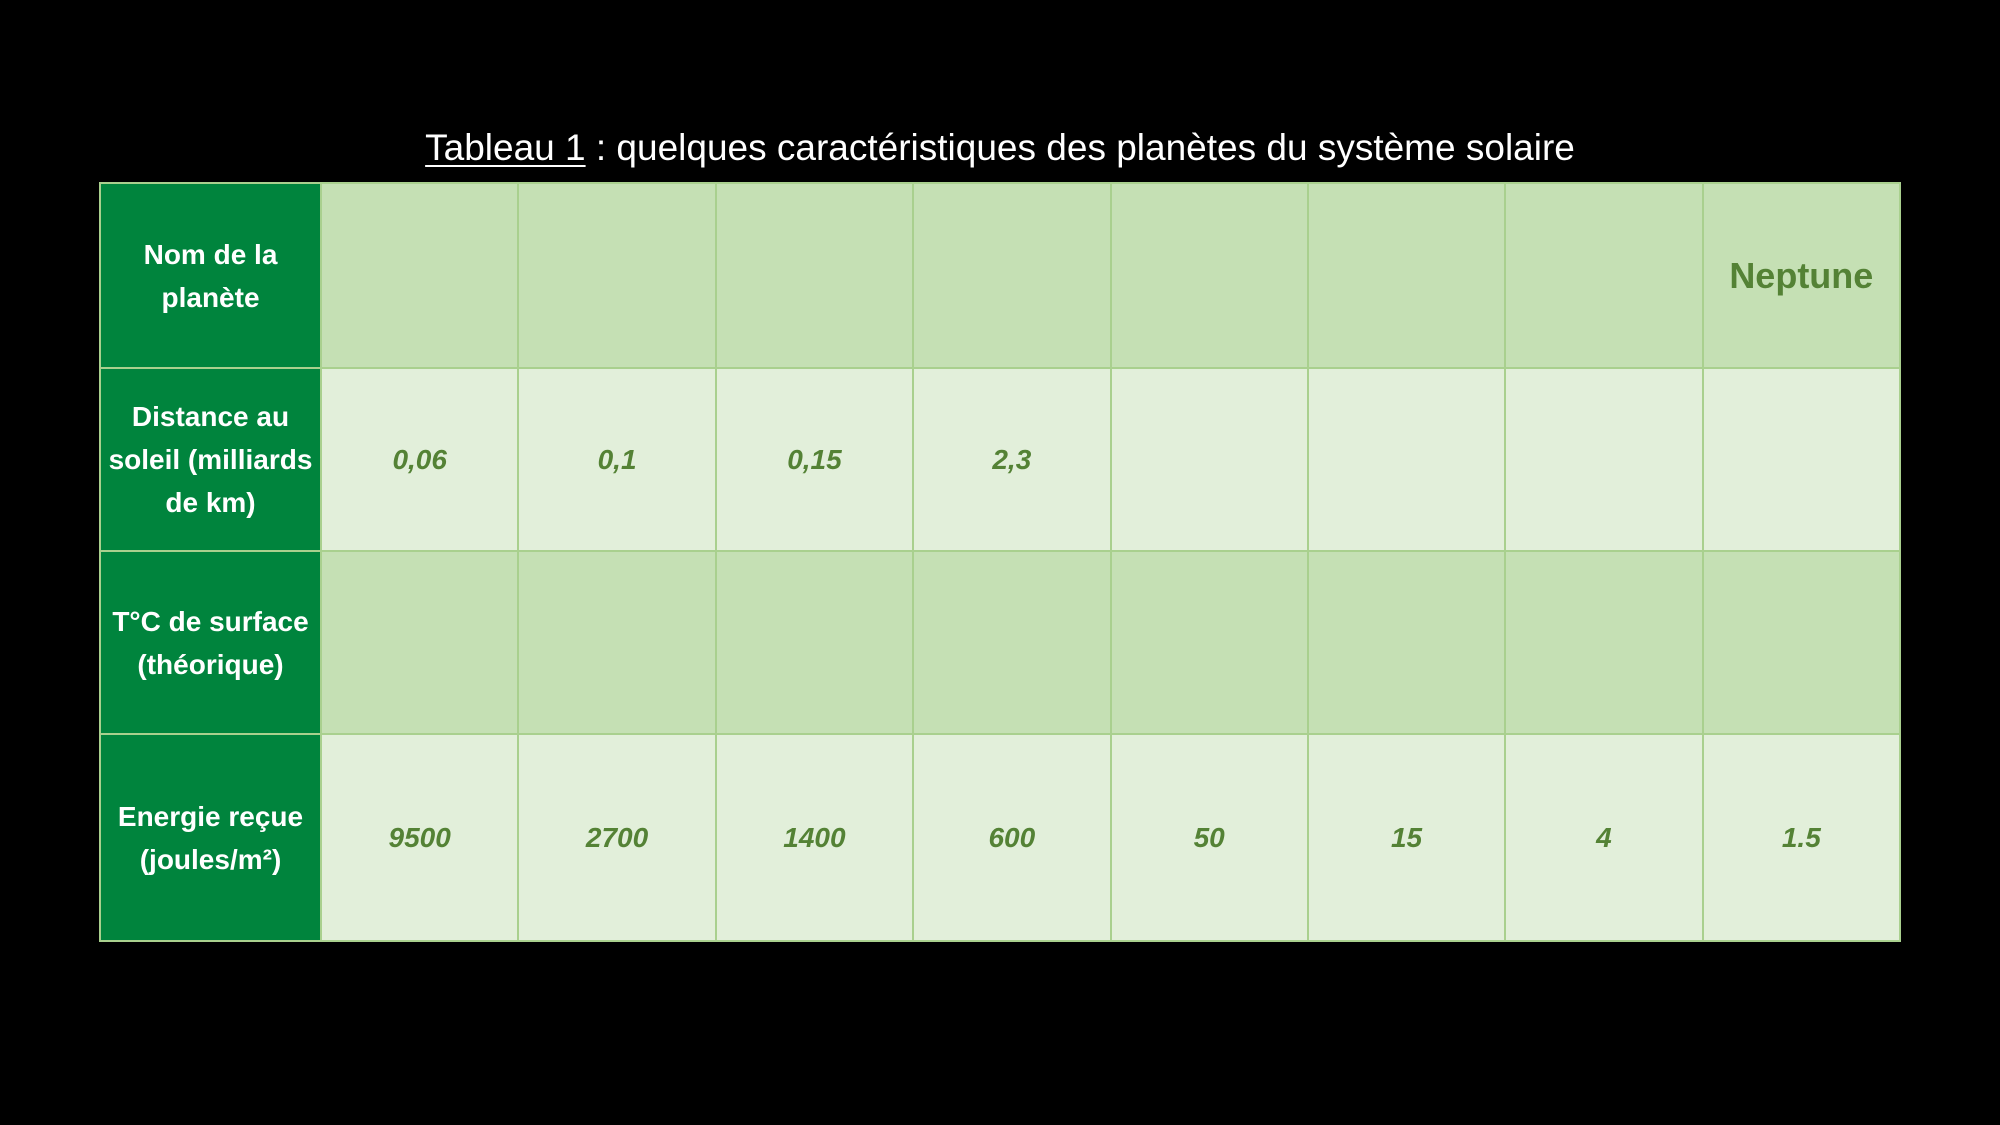 The width and height of the screenshot is (2000, 1125). I want to click on table-row-name: Nom de la planète Neptune, so click(1000, 275).